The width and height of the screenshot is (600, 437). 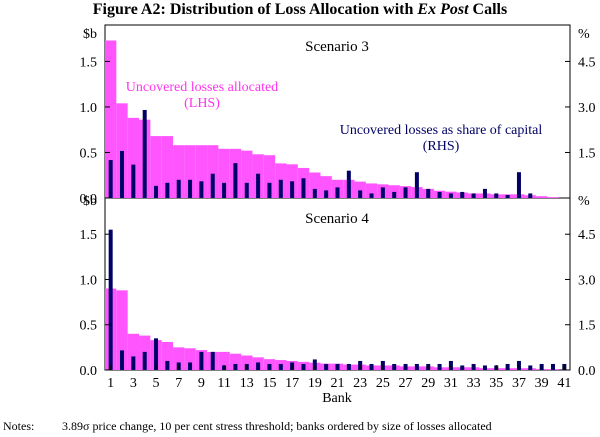 What do you see at coordinates (223, 383) in the screenshot?
I see `x-tick-label: 11` at bounding box center [223, 383].